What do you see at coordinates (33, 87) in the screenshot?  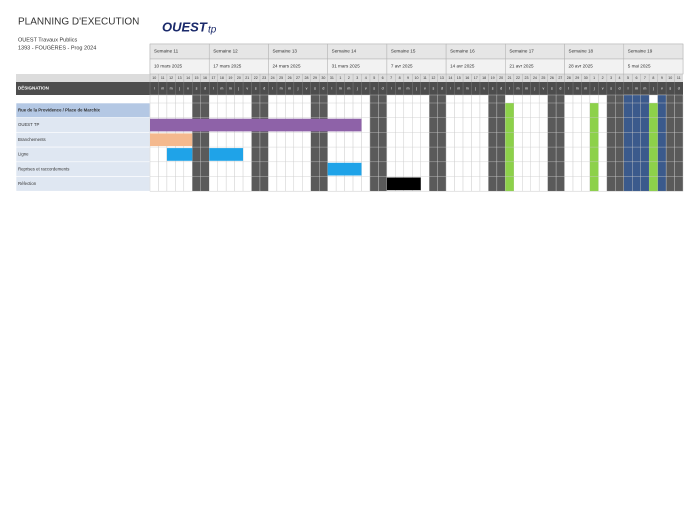 I see `designation-label: DÉSIGNATION` at bounding box center [33, 87].